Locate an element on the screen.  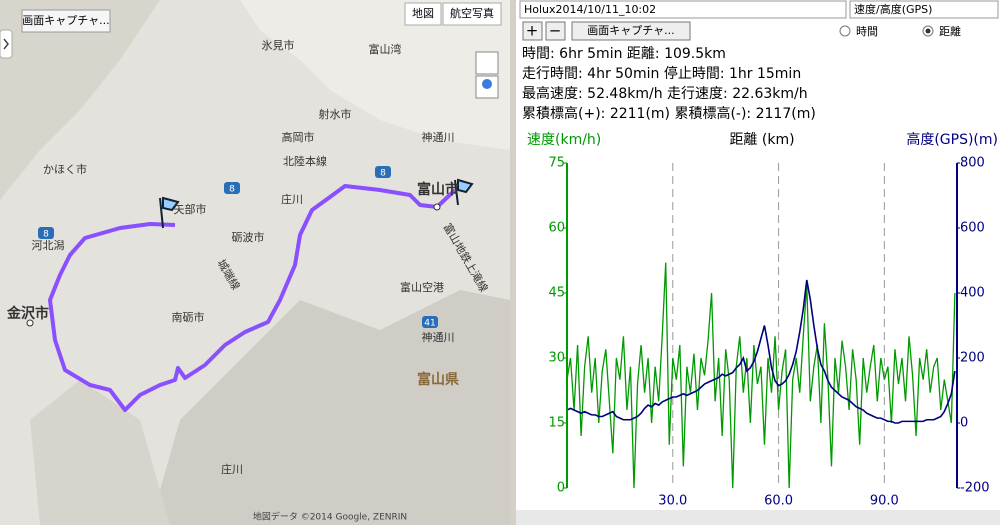
select-value: Holux2014/10/11_10:02 is located at coordinates (590, 9).